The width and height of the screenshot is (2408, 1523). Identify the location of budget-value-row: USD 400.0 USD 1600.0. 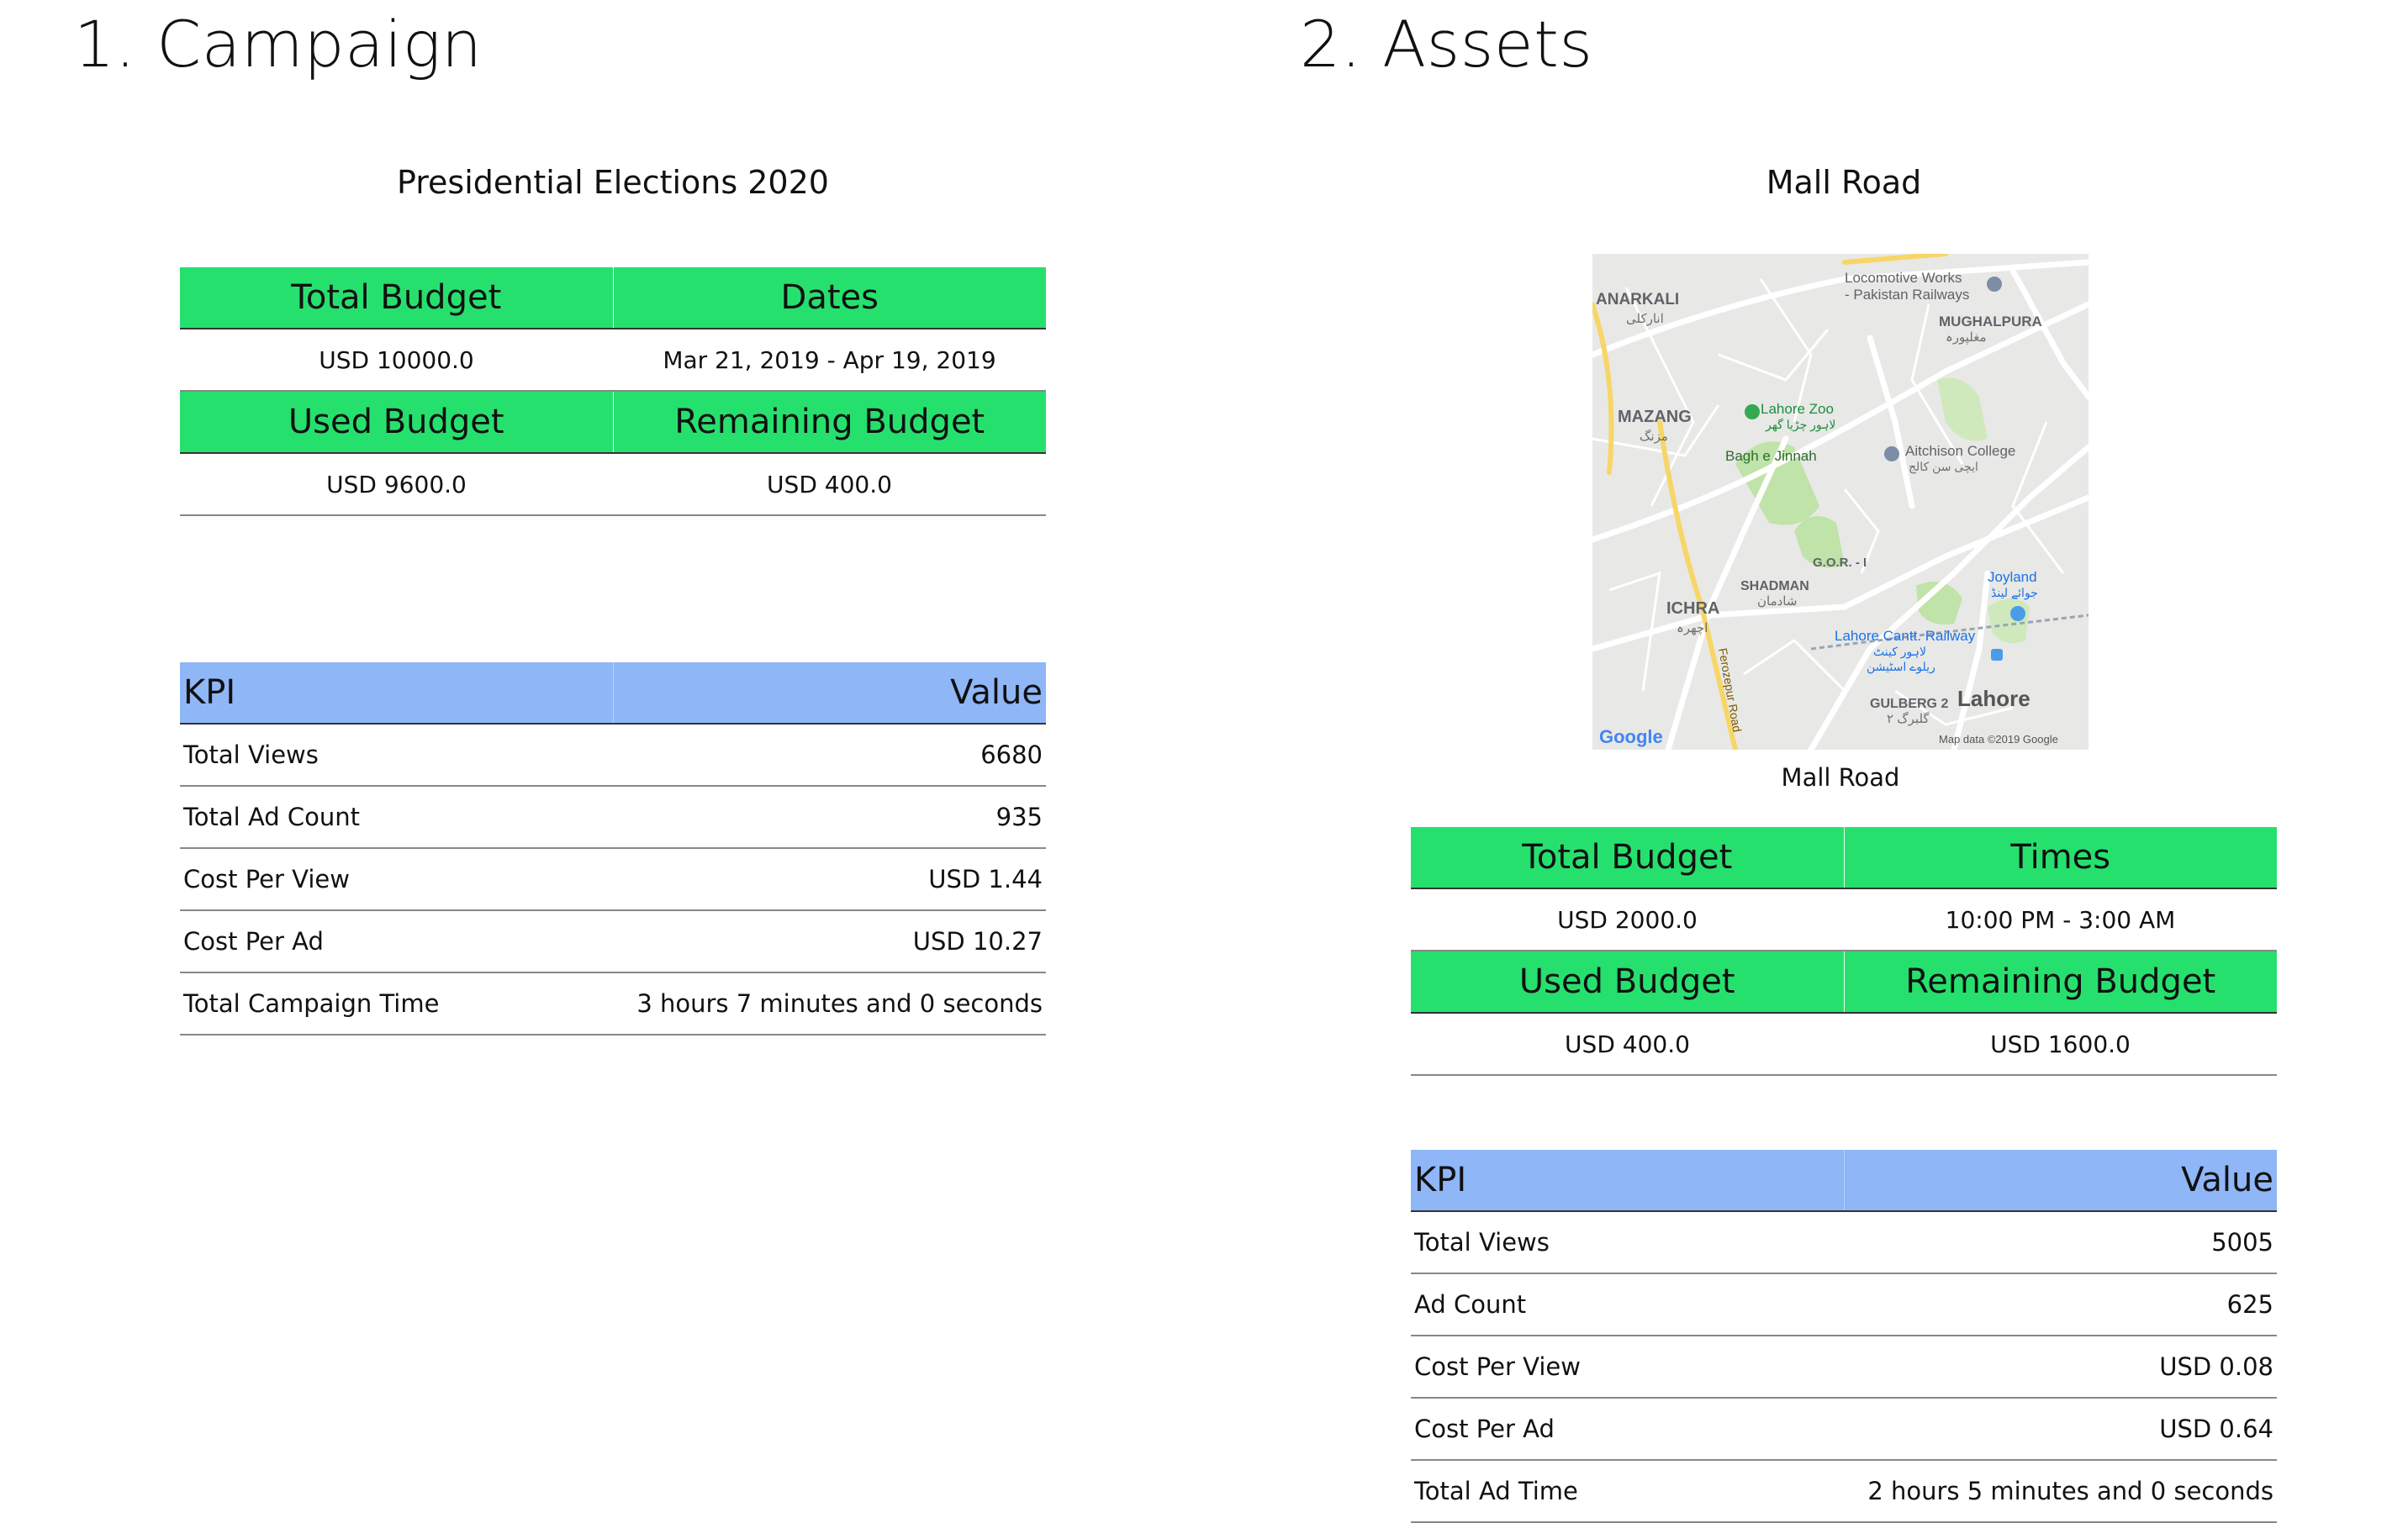
(1844, 1044).